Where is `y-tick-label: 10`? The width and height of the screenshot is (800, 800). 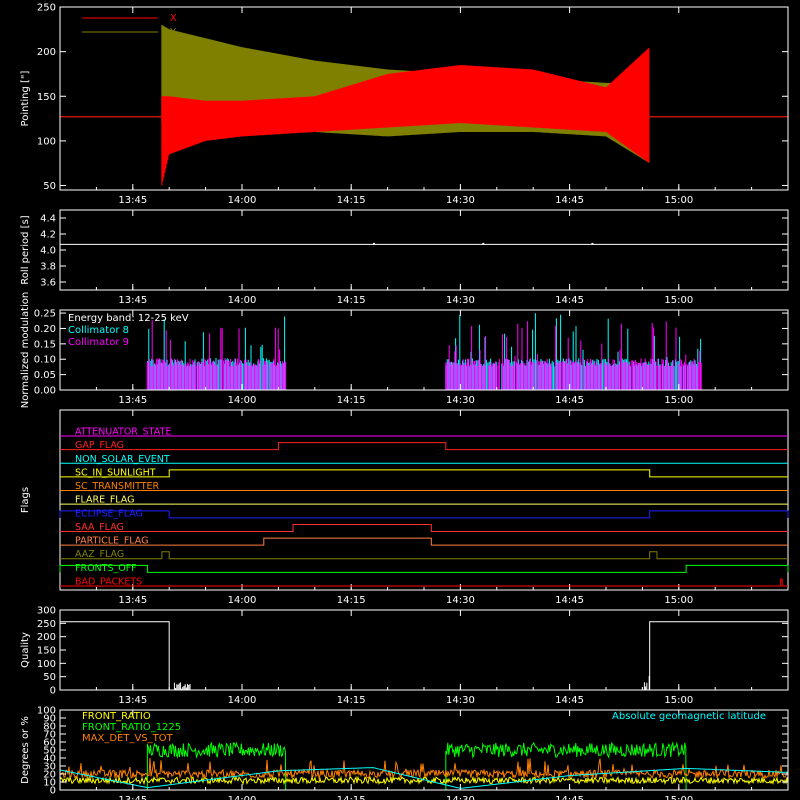
y-tick-label: 10 is located at coordinates (49, 783).